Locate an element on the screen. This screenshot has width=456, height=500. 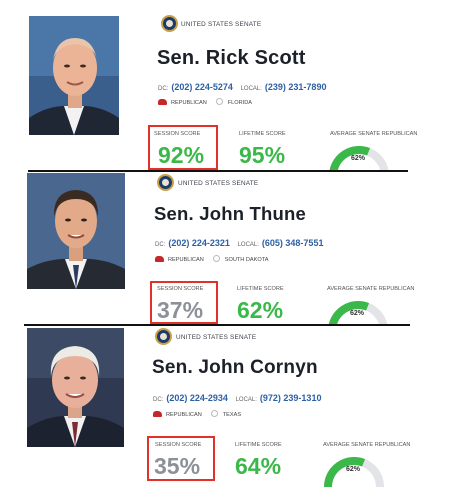
session-score-value: 92% is located at coordinates (181, 155).